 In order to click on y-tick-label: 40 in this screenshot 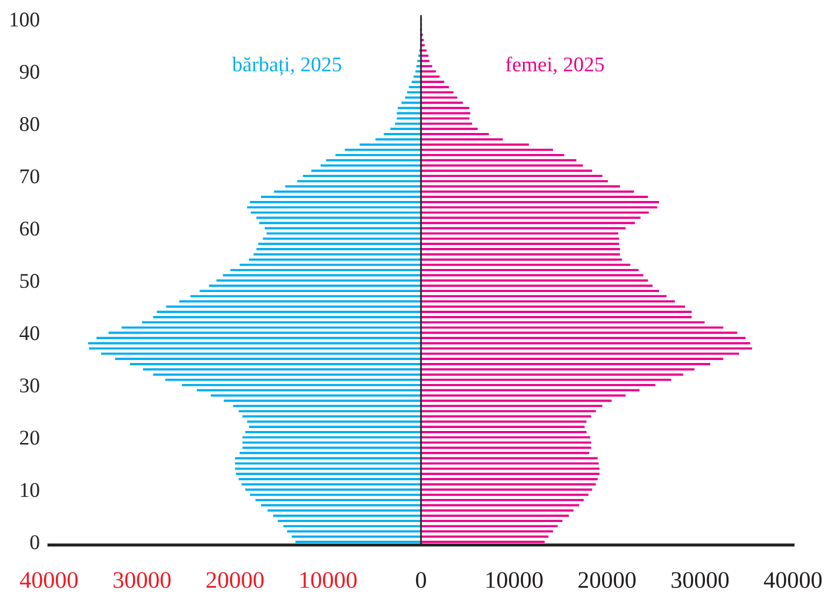, I will do `click(30, 333)`.